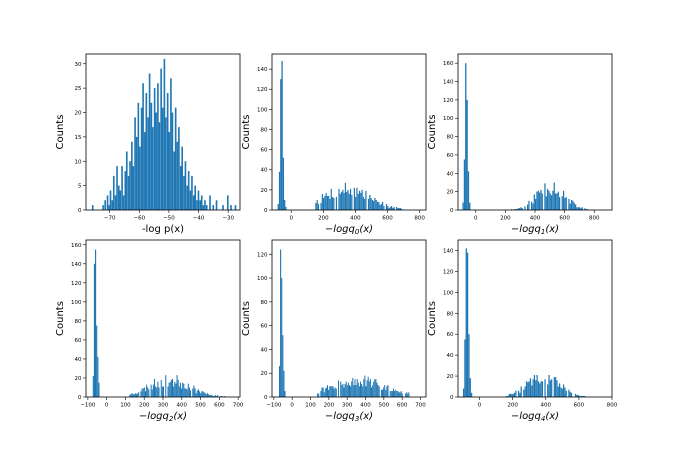 This screenshot has width=680, height=453. Describe the element at coordinates (78, 114) in the screenshot. I see `y-tick-label: 20` at that location.